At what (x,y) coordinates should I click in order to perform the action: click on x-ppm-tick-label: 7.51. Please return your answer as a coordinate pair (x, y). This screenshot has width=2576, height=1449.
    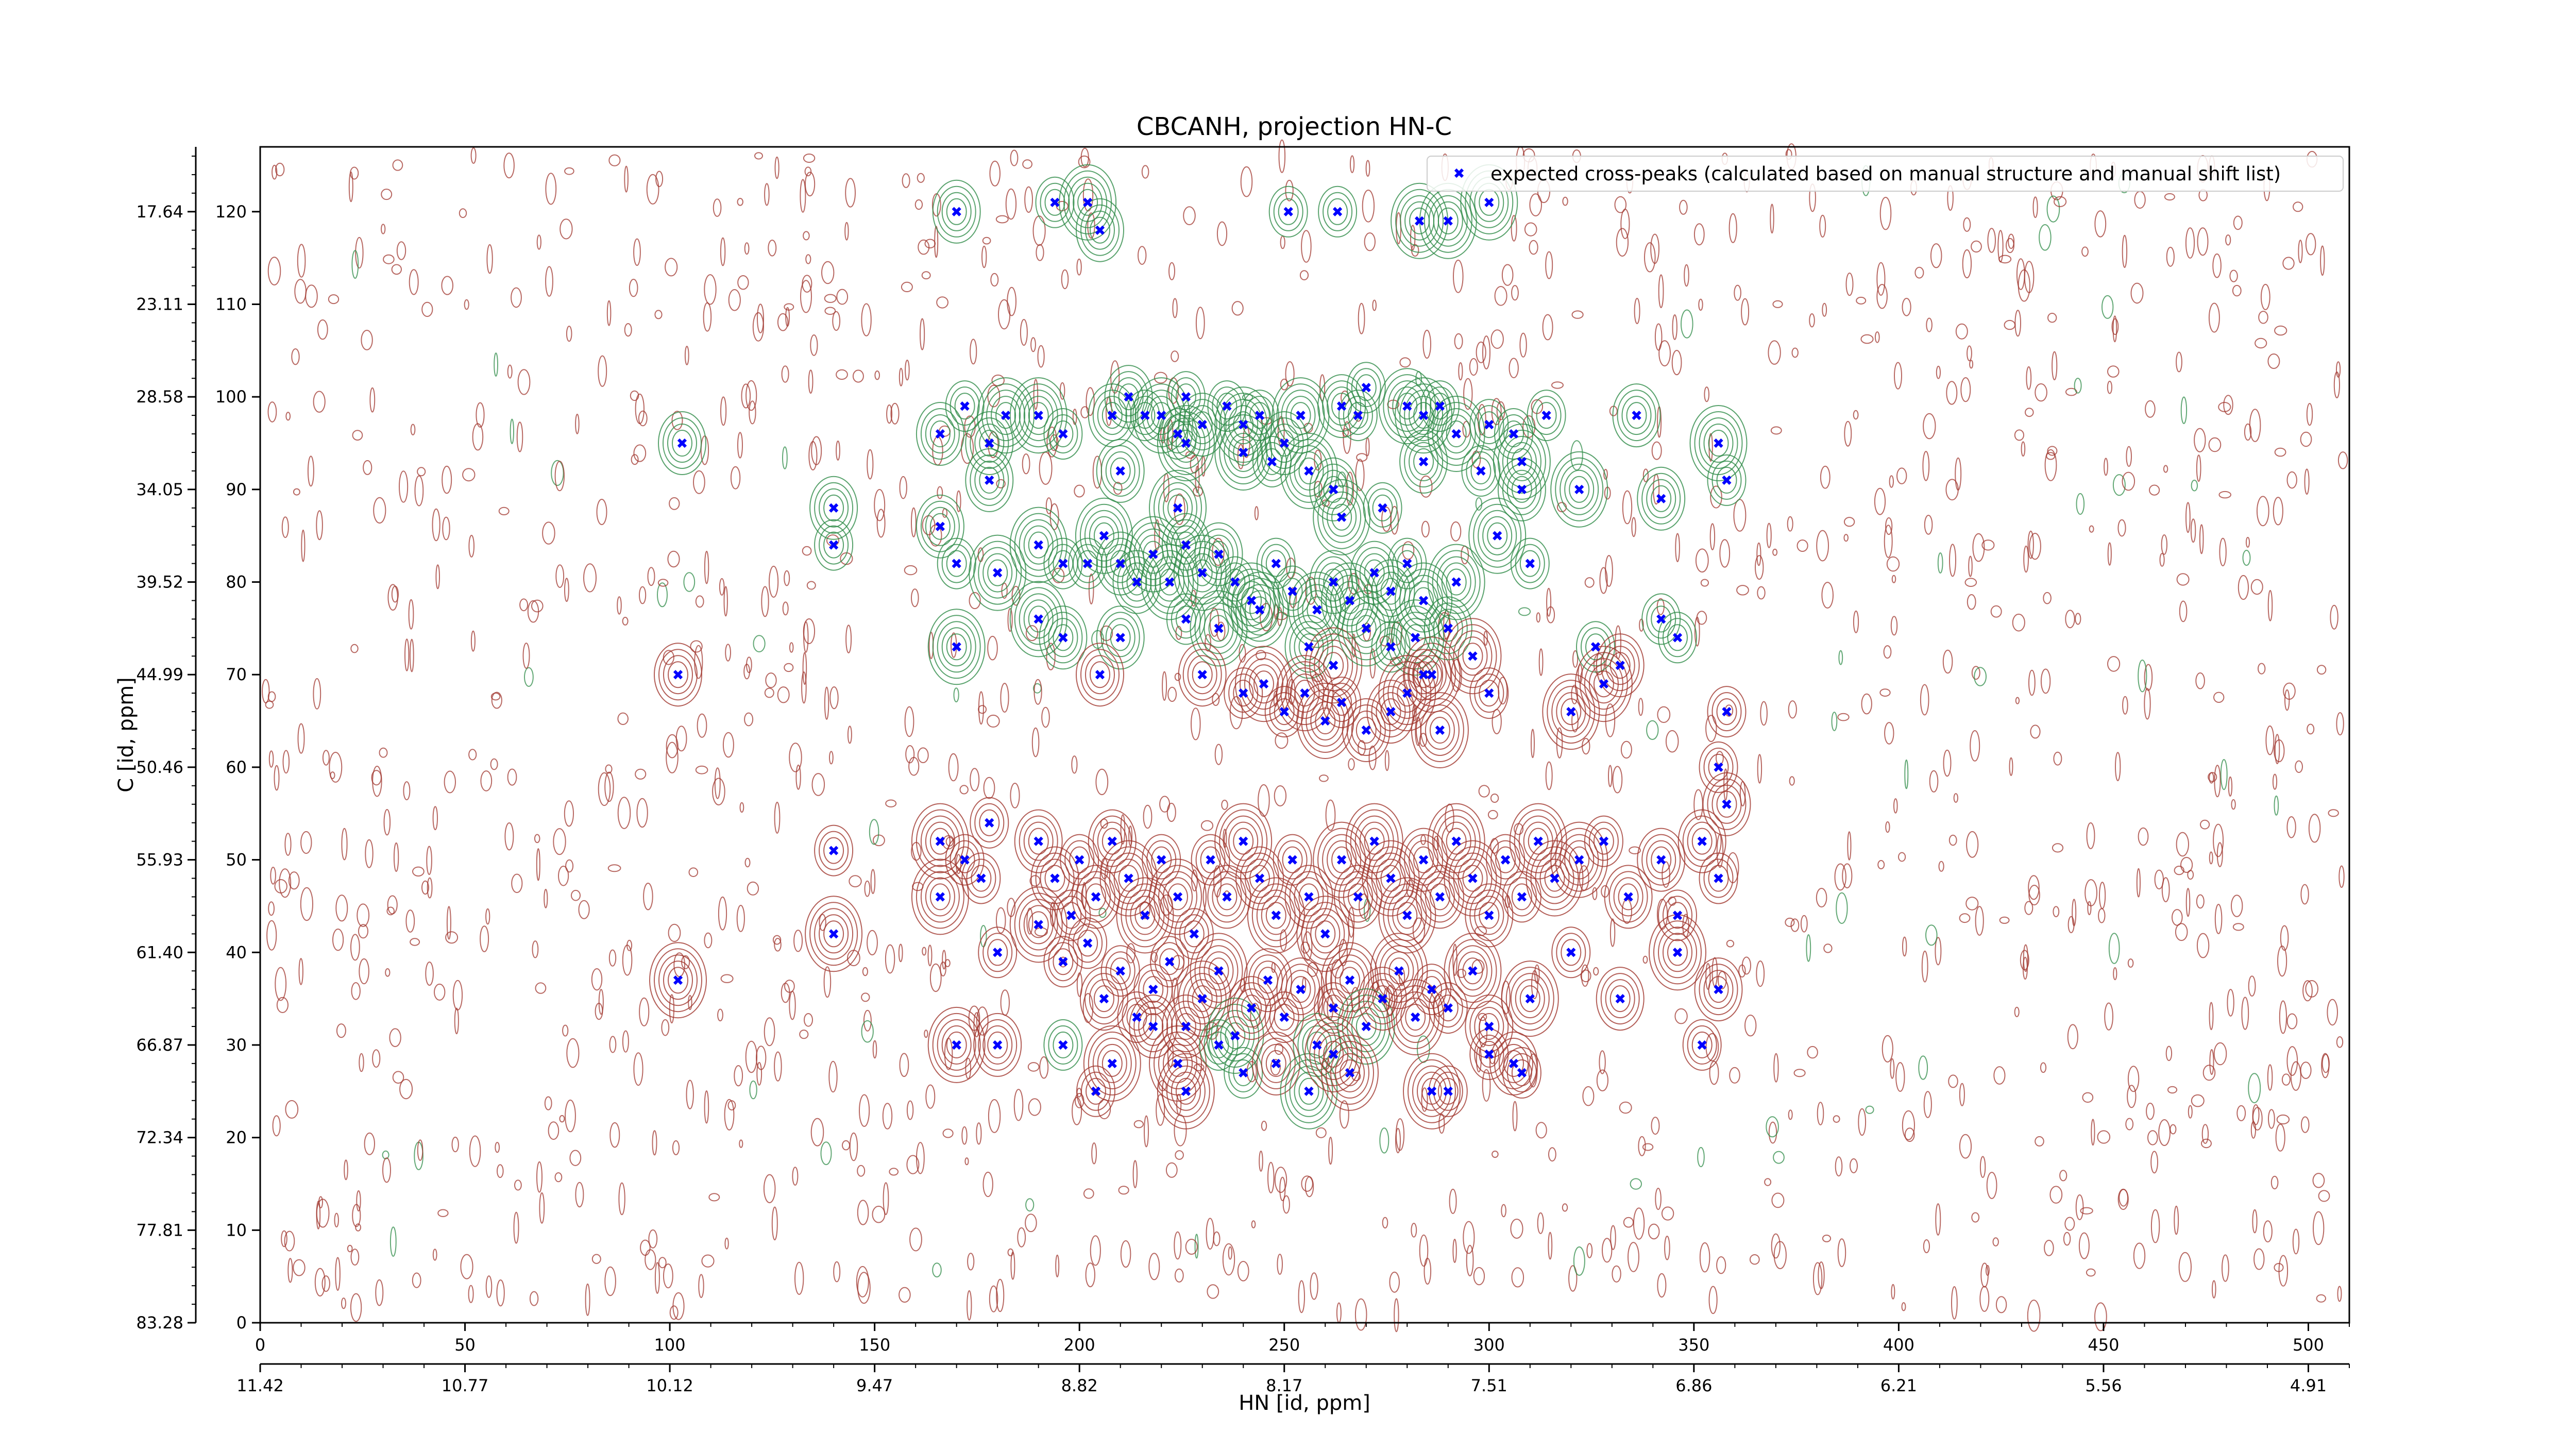
    Looking at the image, I should click on (1489, 1385).